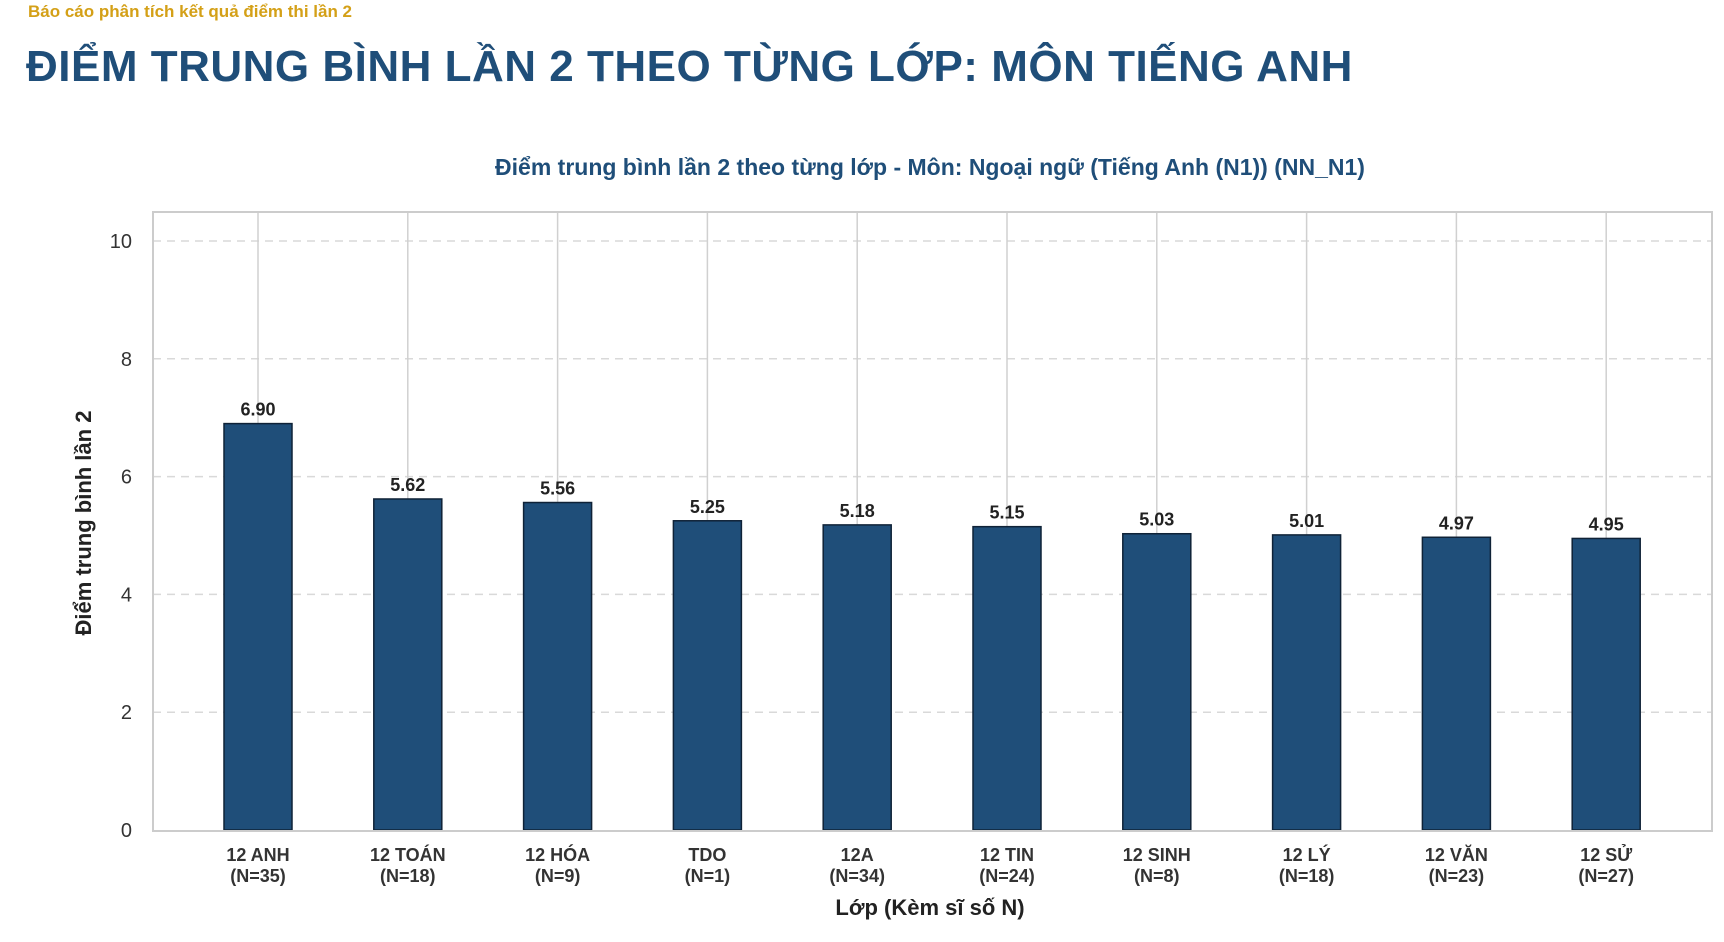 Image resolution: width=1724 pixels, height=942 pixels. Describe the element at coordinates (1456, 854) in the screenshot. I see `x-tick-label: 12 VĂN` at that location.